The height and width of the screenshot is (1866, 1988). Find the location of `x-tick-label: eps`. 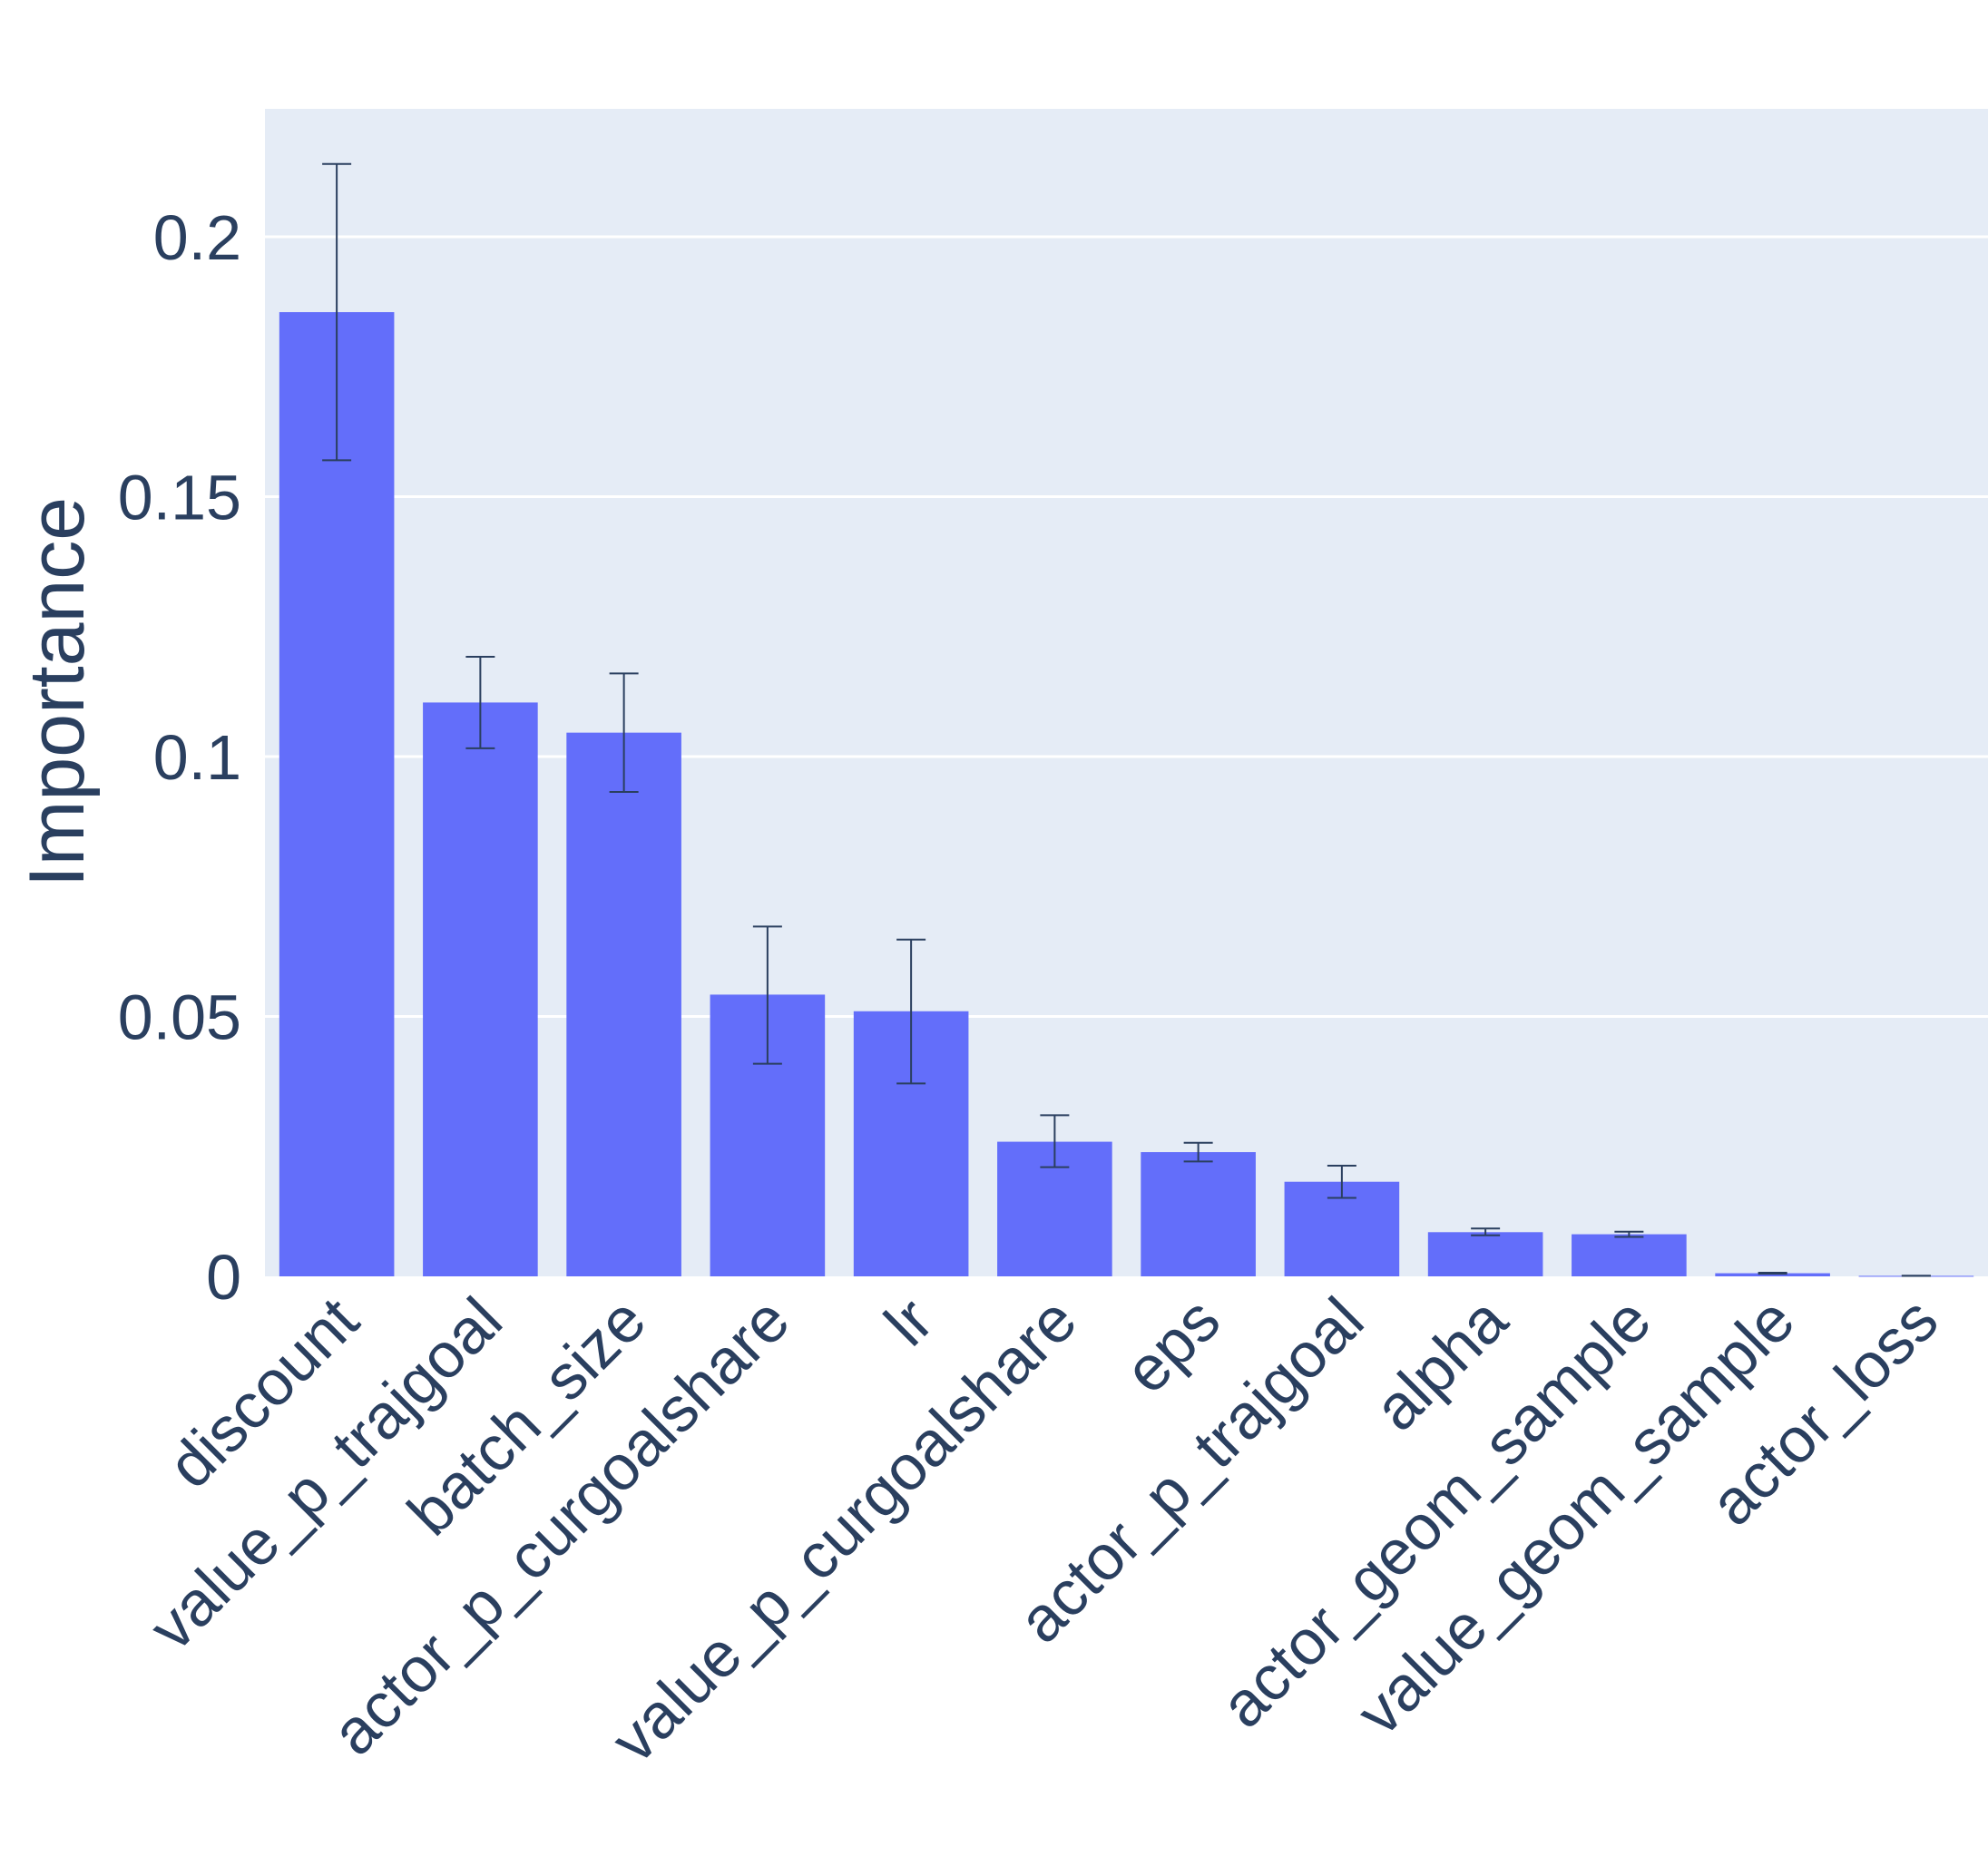

x-tick-label: eps is located at coordinates (1172, 1345).